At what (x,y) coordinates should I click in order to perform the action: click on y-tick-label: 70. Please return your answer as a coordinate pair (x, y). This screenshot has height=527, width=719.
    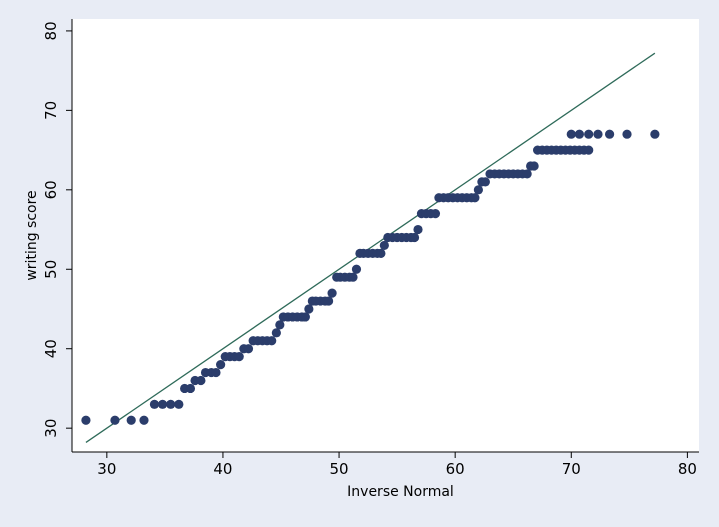
    Looking at the image, I should click on (51, 110).